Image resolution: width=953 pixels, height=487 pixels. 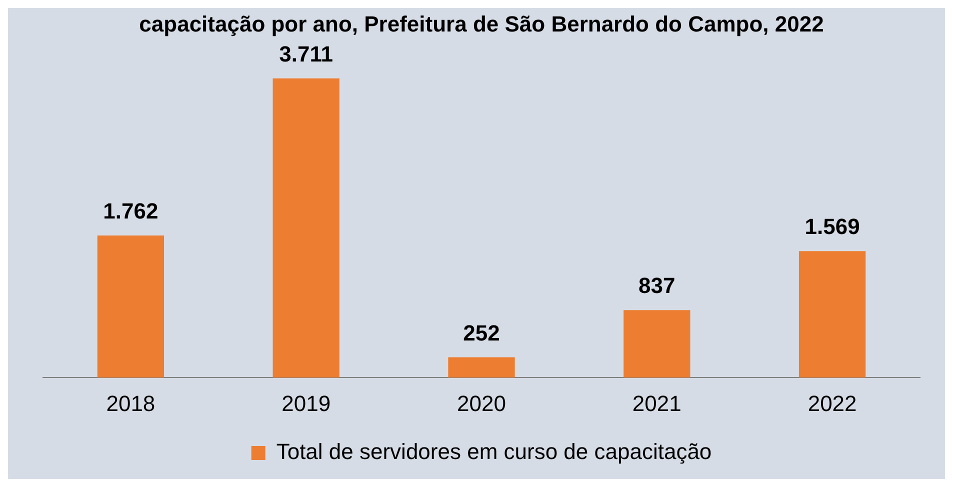 I want to click on data-label: 837, so click(x=657, y=285).